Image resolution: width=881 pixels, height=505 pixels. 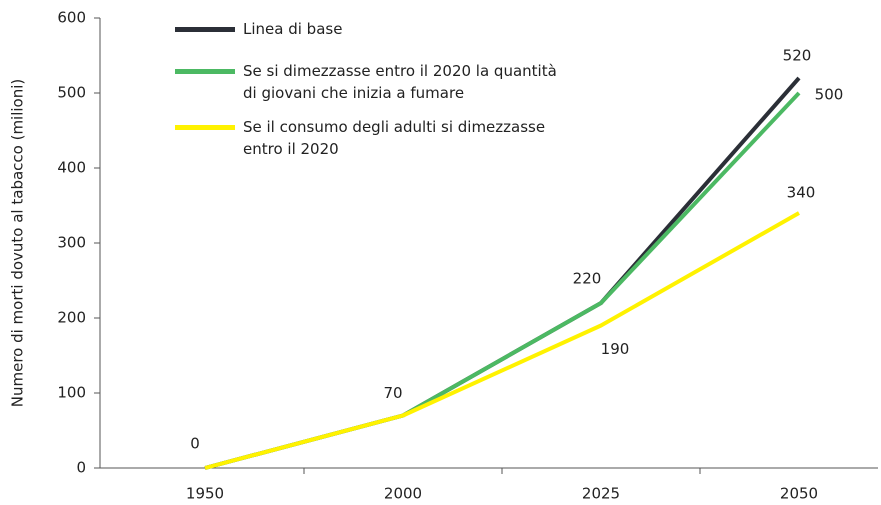 I want to click on y-tick-label: 100, so click(x=71, y=393).